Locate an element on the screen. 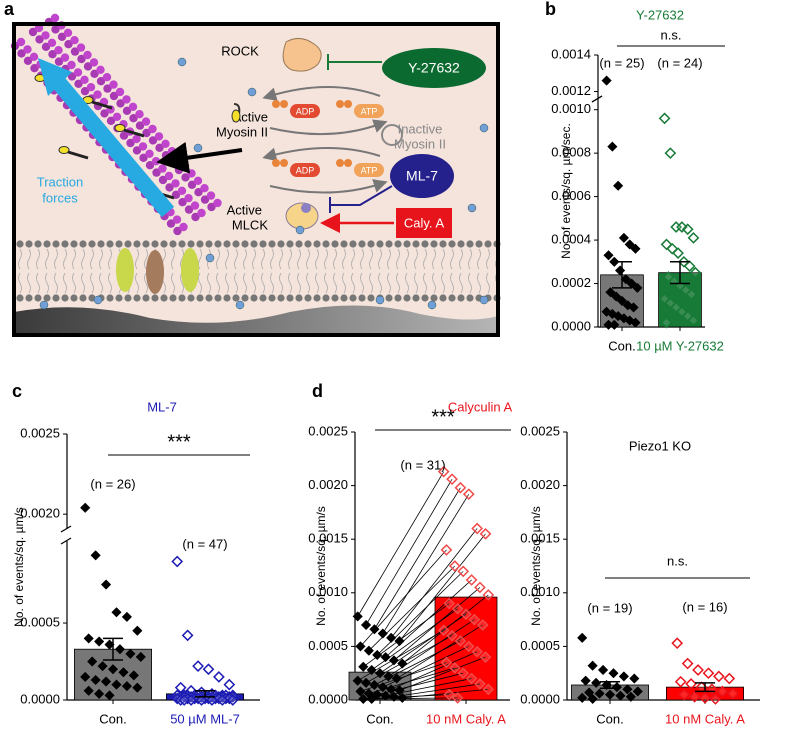  y-axis-label: No. of events/sq. µm/sec. is located at coordinates (566, 191).